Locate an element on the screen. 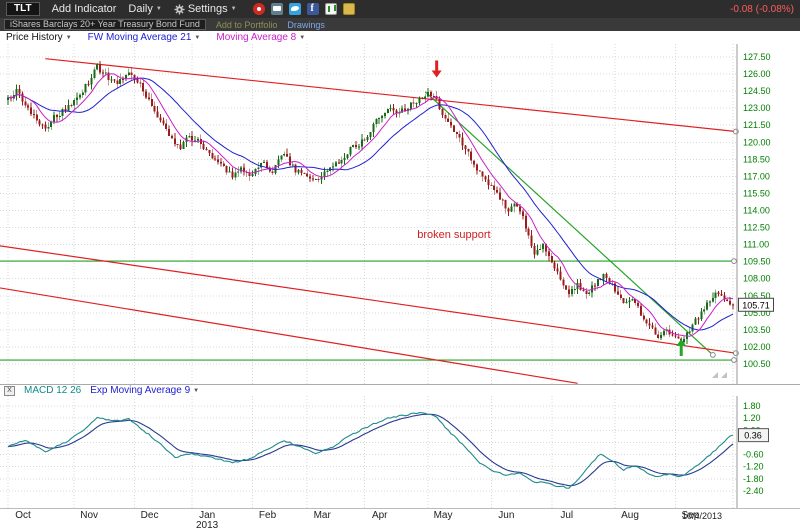 The height and width of the screenshot is (530, 800). chat-icon is located at coordinates (276, 9).